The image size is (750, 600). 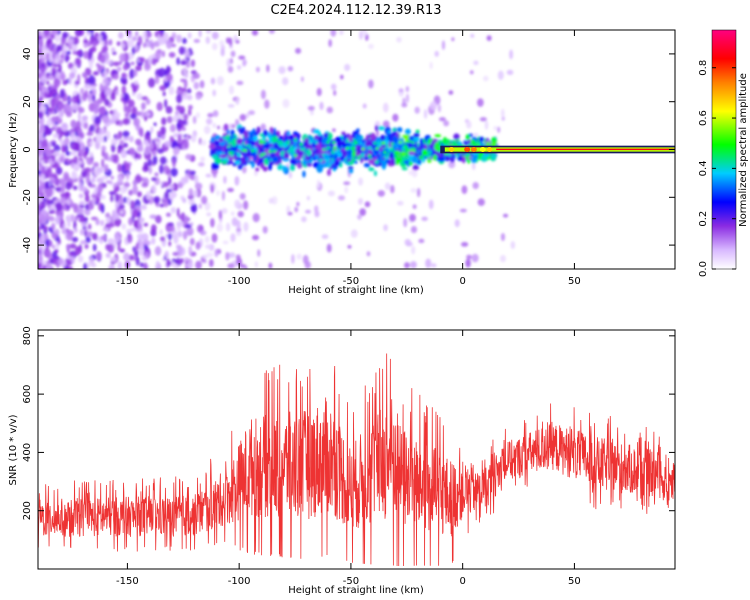 What do you see at coordinates (27, 149) in the screenshot?
I see `y-tick-label: 0` at bounding box center [27, 149].